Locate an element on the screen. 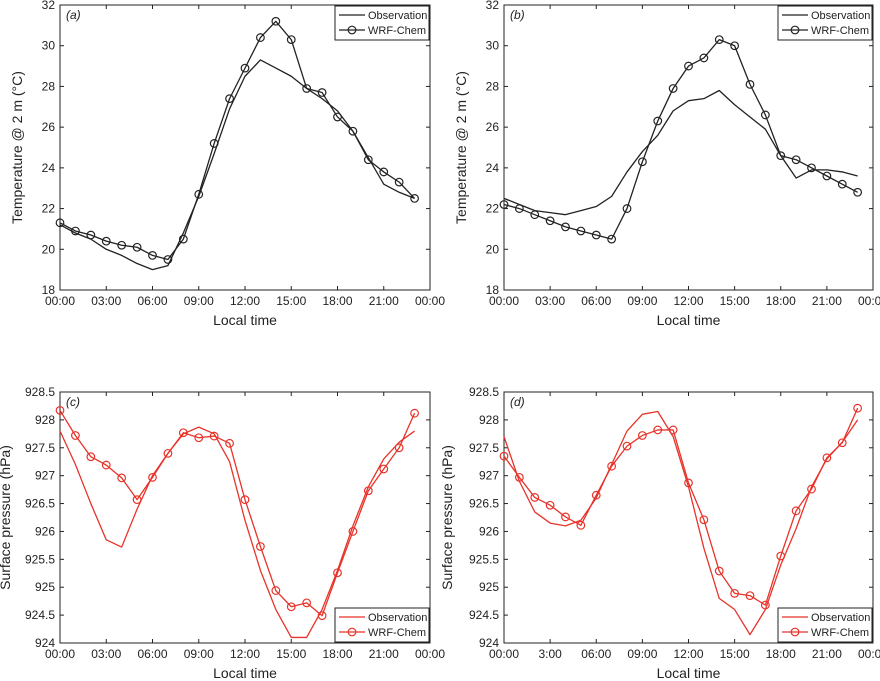 This screenshot has width=880, height=681. legend-entry: Observation is located at coordinates (840, 16).